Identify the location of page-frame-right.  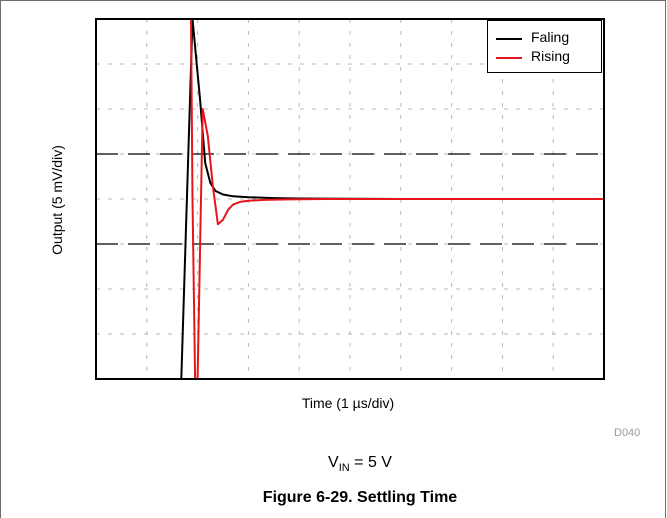
(665, 259).